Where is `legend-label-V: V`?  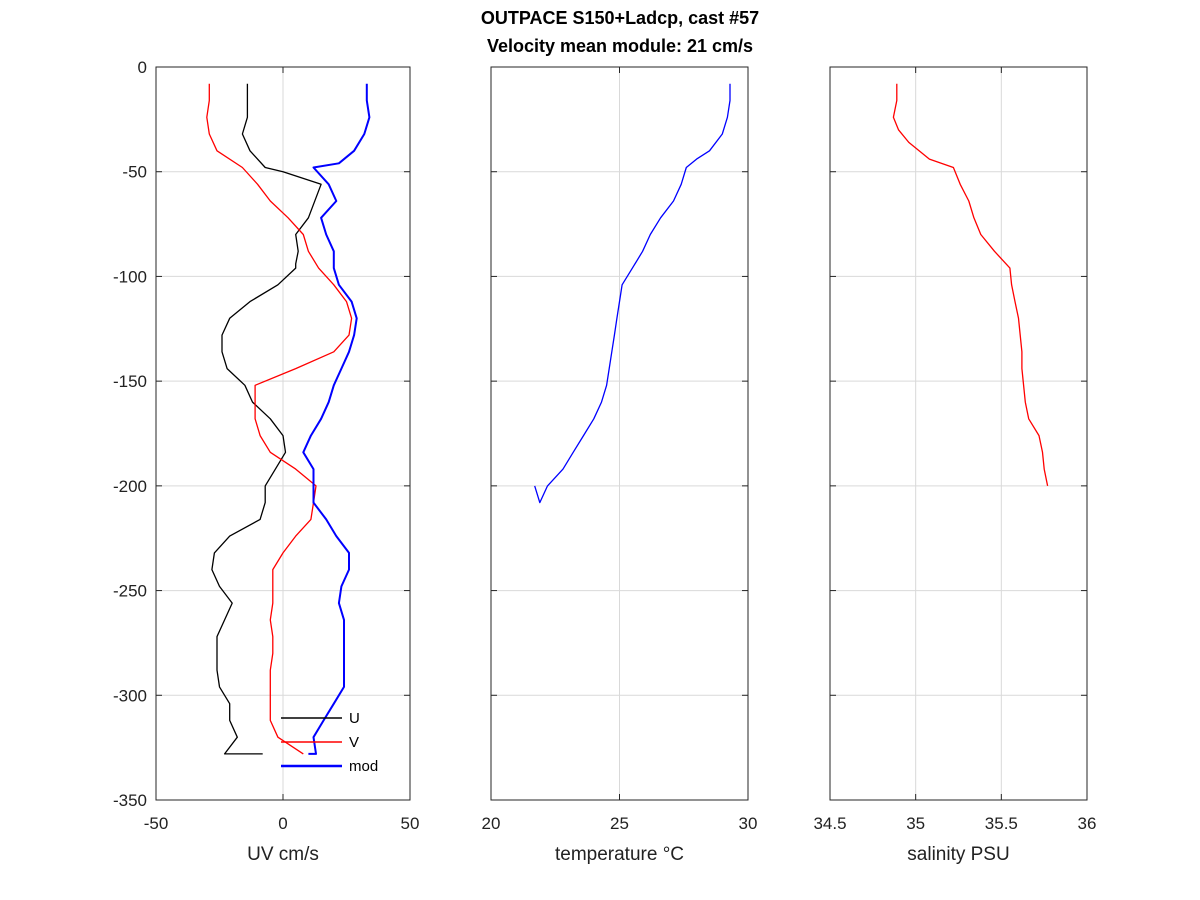 legend-label-V: V is located at coordinates (354, 742).